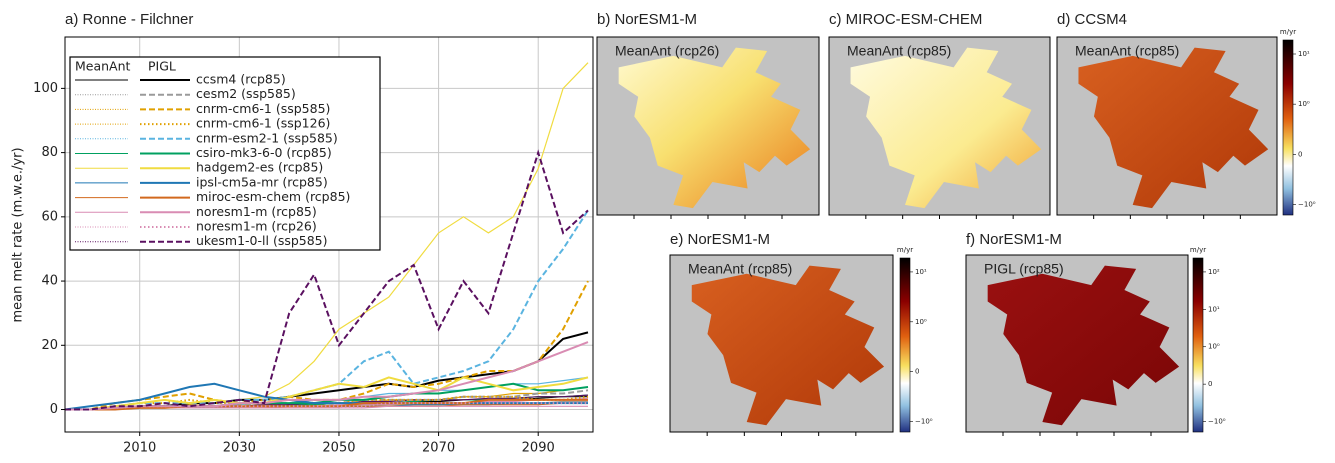 This screenshot has width=1335, height=463. I want to click on y-tick-label: 80, so click(49, 152).